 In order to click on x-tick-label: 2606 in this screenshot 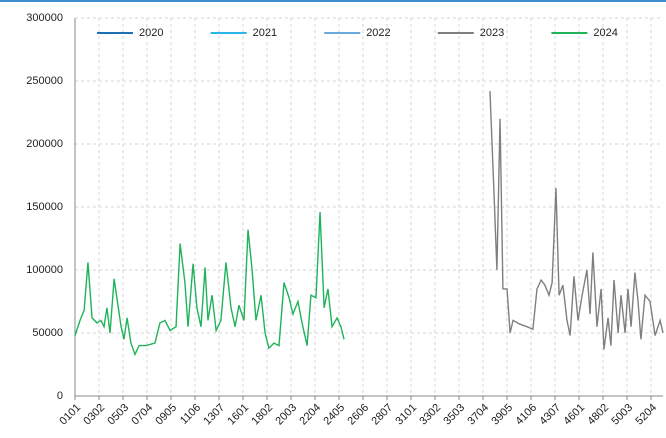, I will do `click(358, 415)`.